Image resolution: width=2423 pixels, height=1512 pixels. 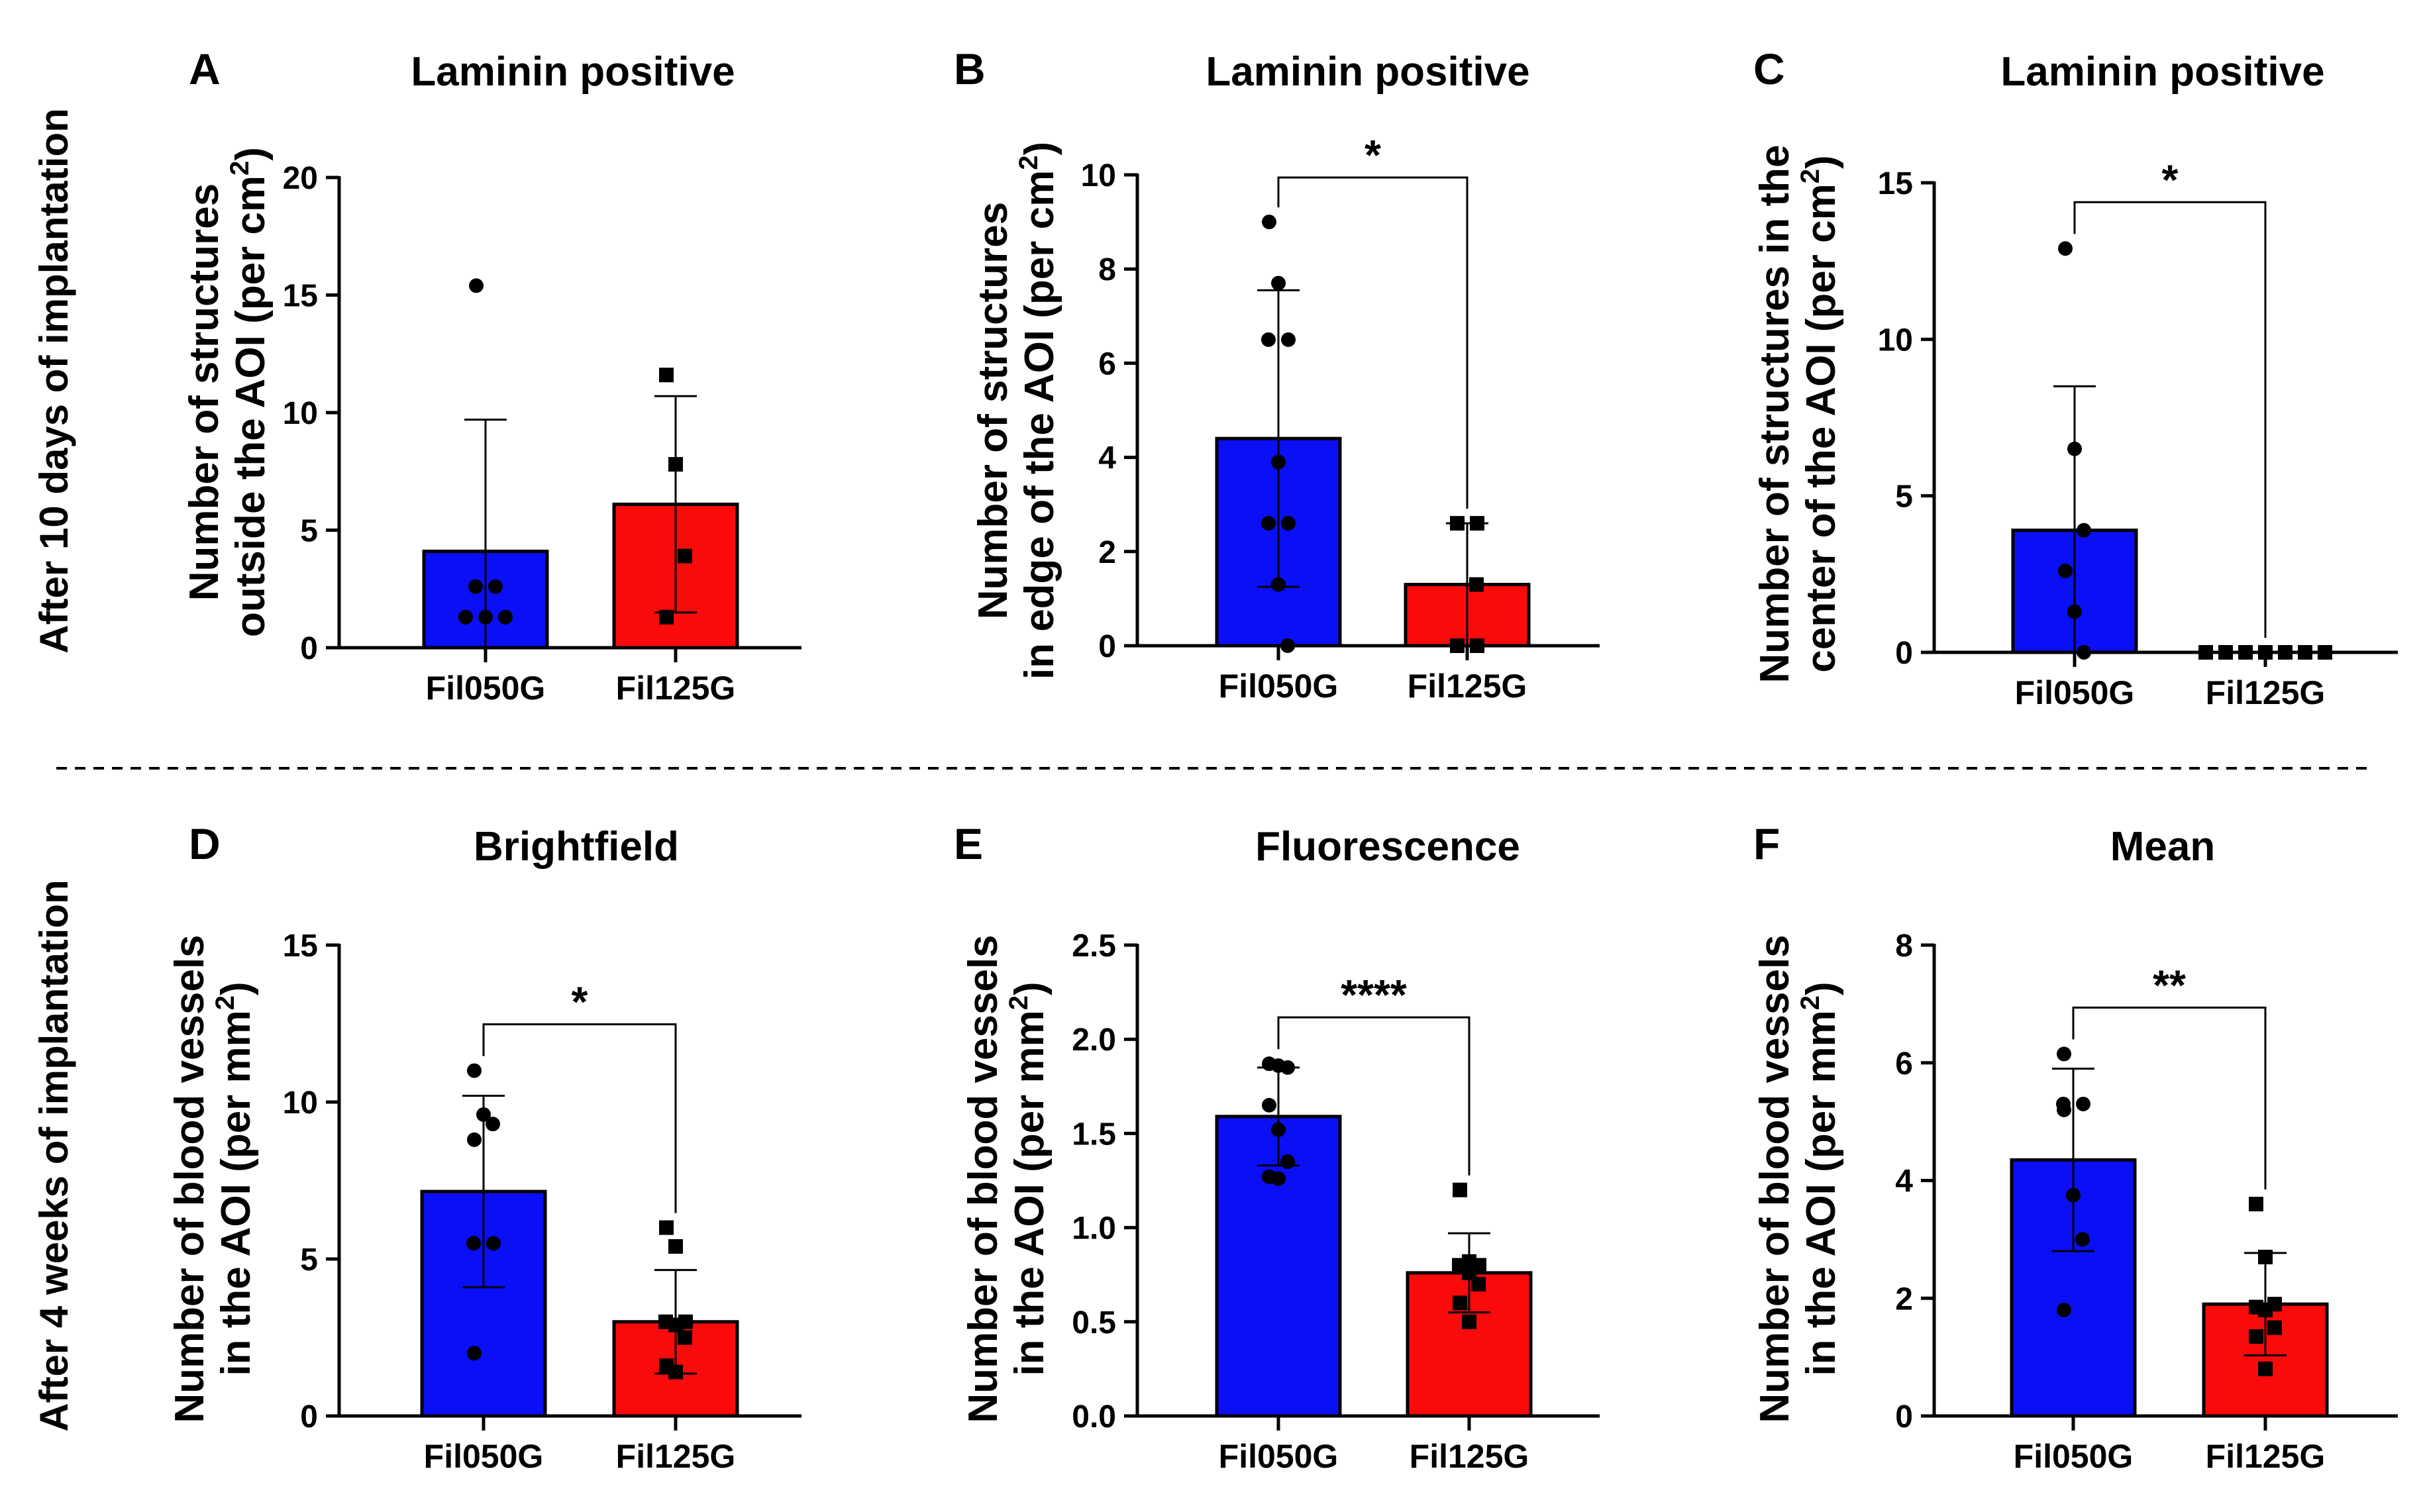 I want to click on chart-title: Laminin positive, so click(x=1368, y=72).